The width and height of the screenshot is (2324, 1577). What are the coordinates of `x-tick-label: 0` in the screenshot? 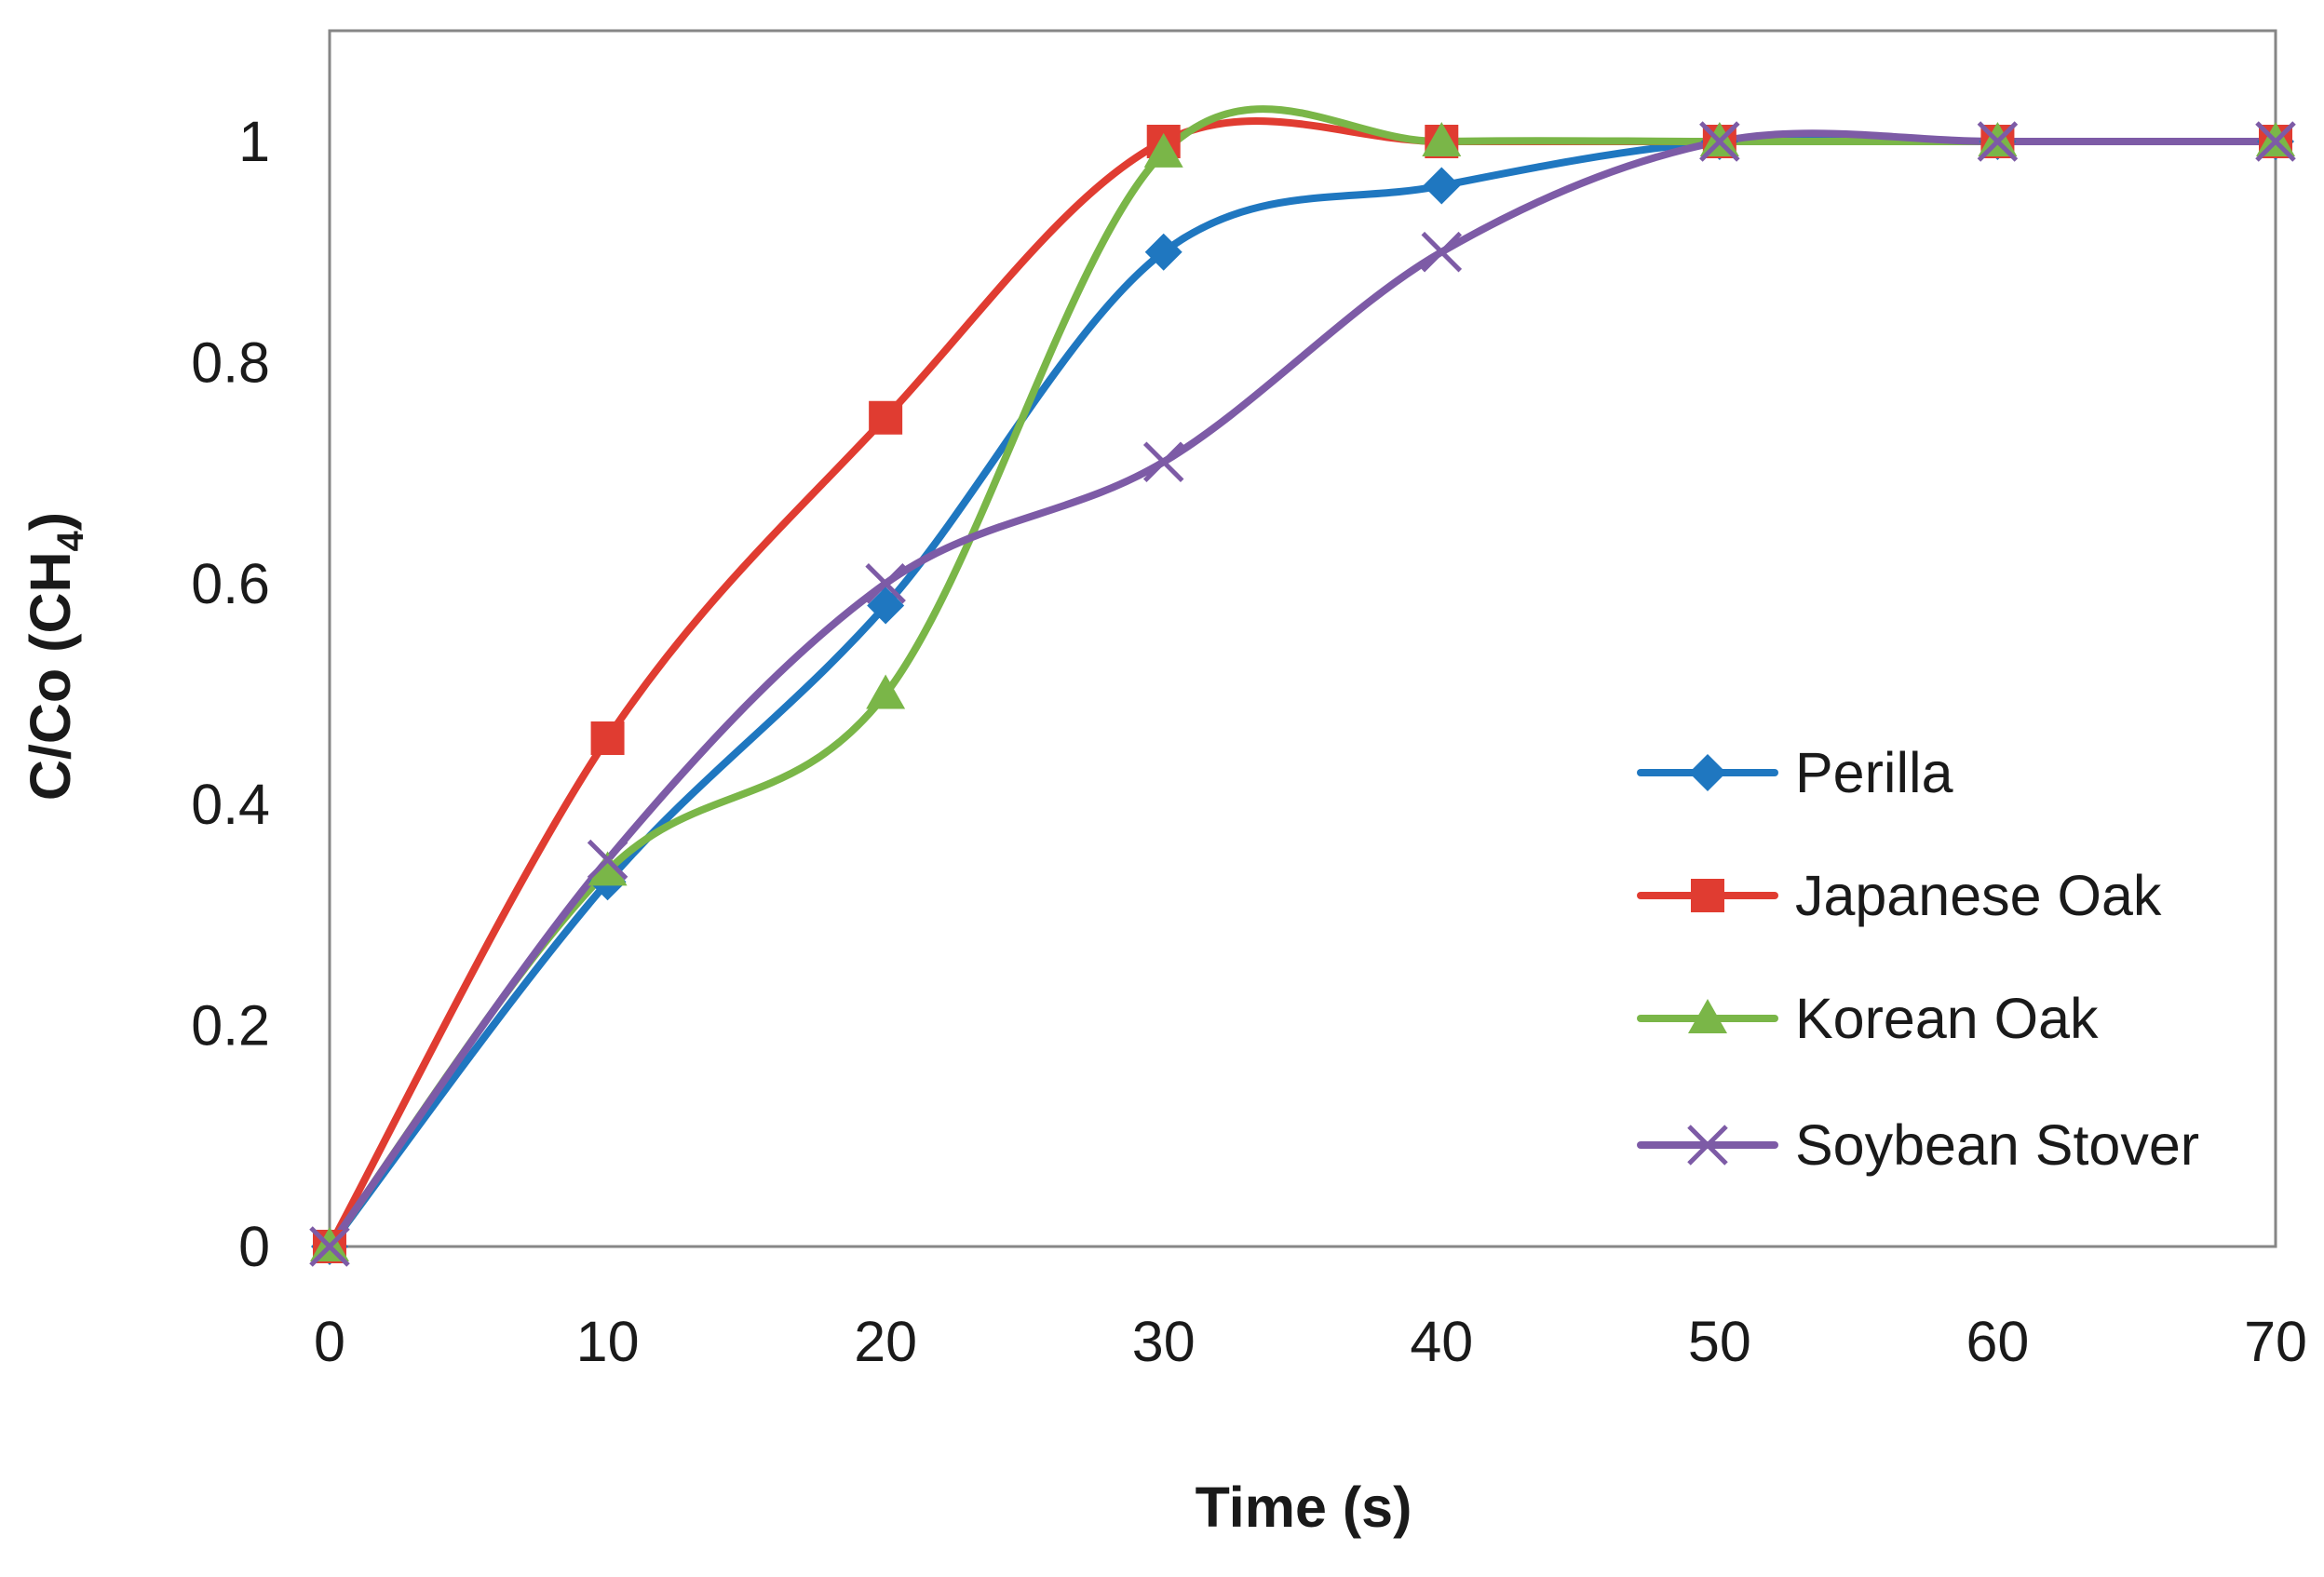 It's located at (330, 1341).